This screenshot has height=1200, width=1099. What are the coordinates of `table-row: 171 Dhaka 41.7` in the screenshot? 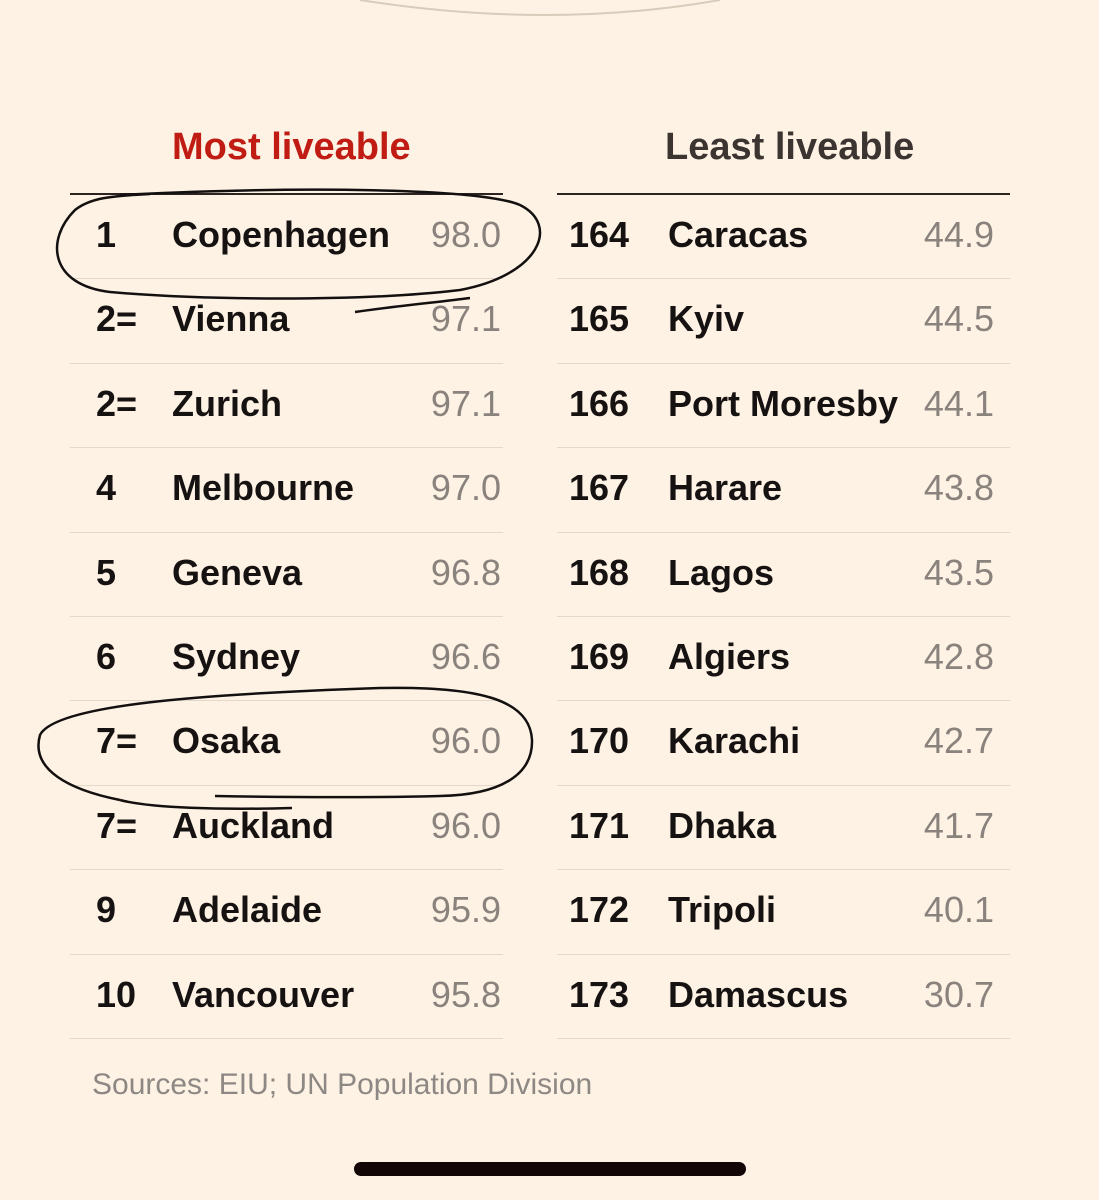 It's located at (783, 828).